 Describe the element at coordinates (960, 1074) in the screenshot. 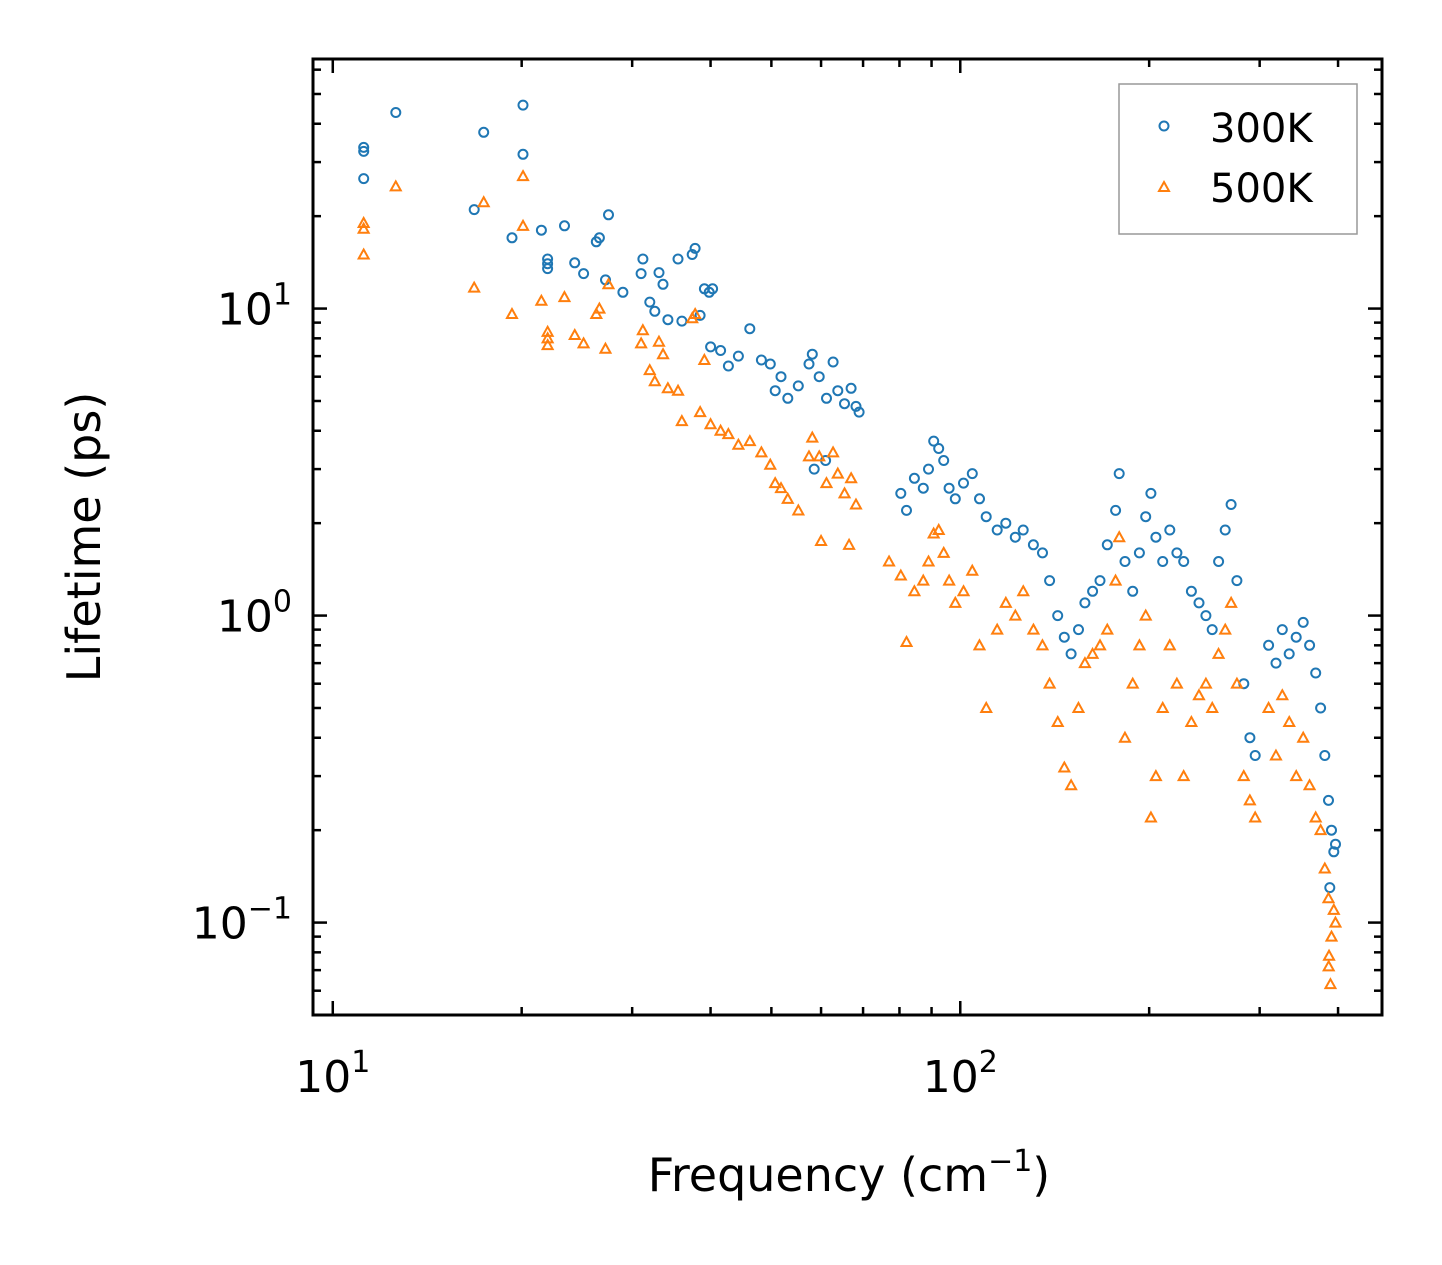

I see `x-tick-label-1: 102` at that location.